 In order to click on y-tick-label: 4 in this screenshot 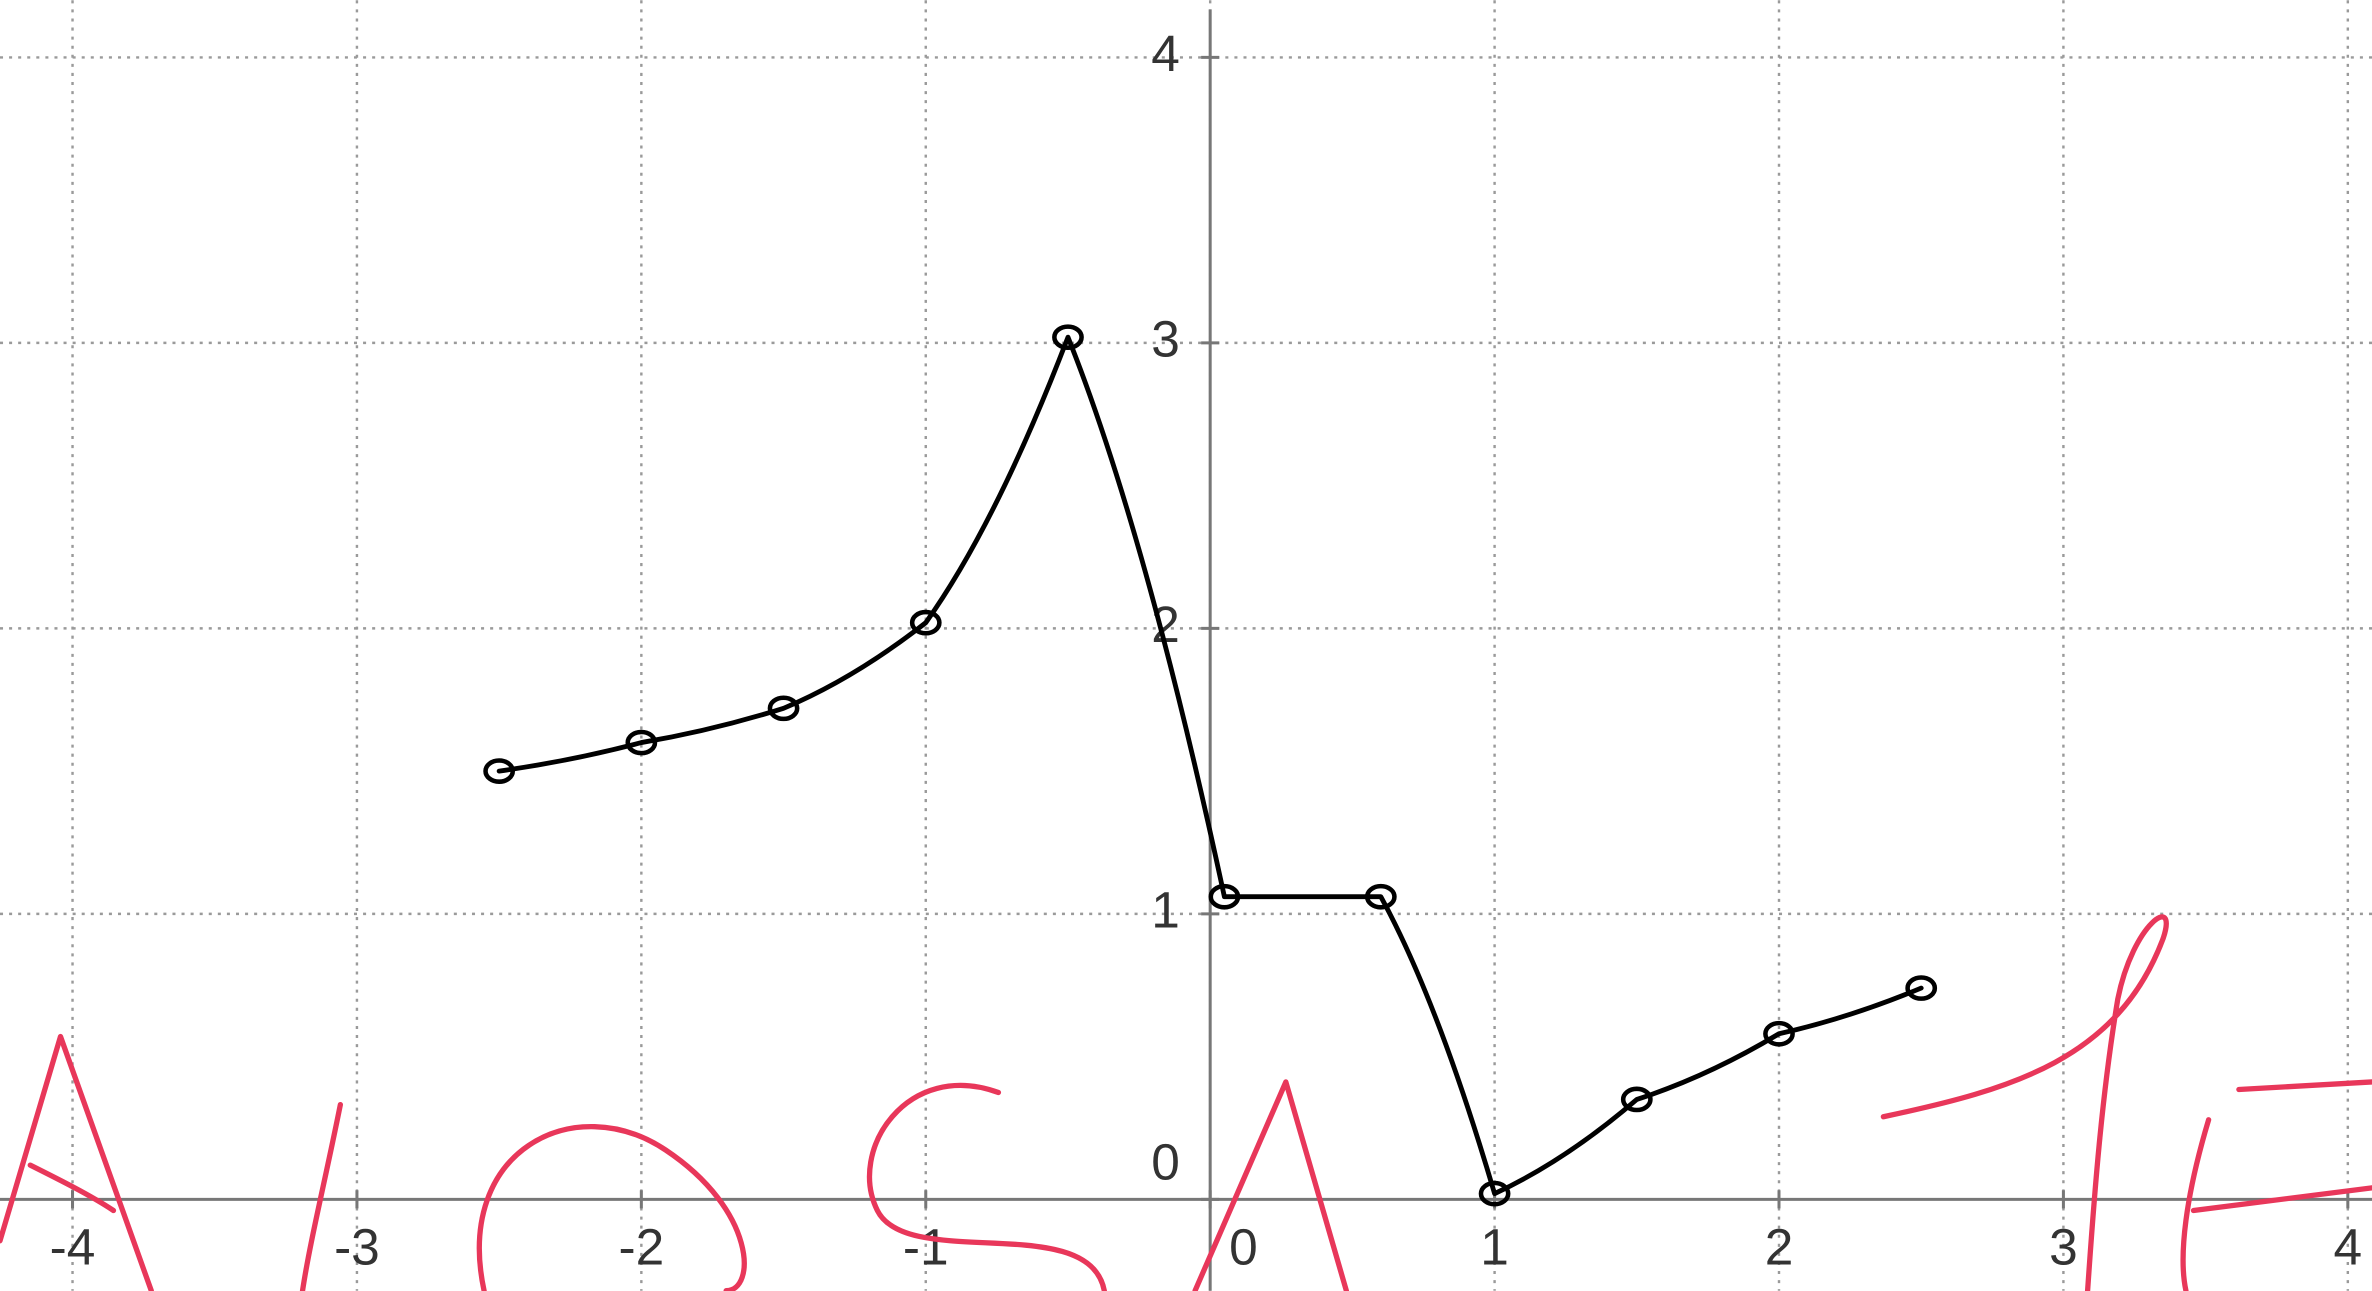, I will do `click(1165, 53)`.